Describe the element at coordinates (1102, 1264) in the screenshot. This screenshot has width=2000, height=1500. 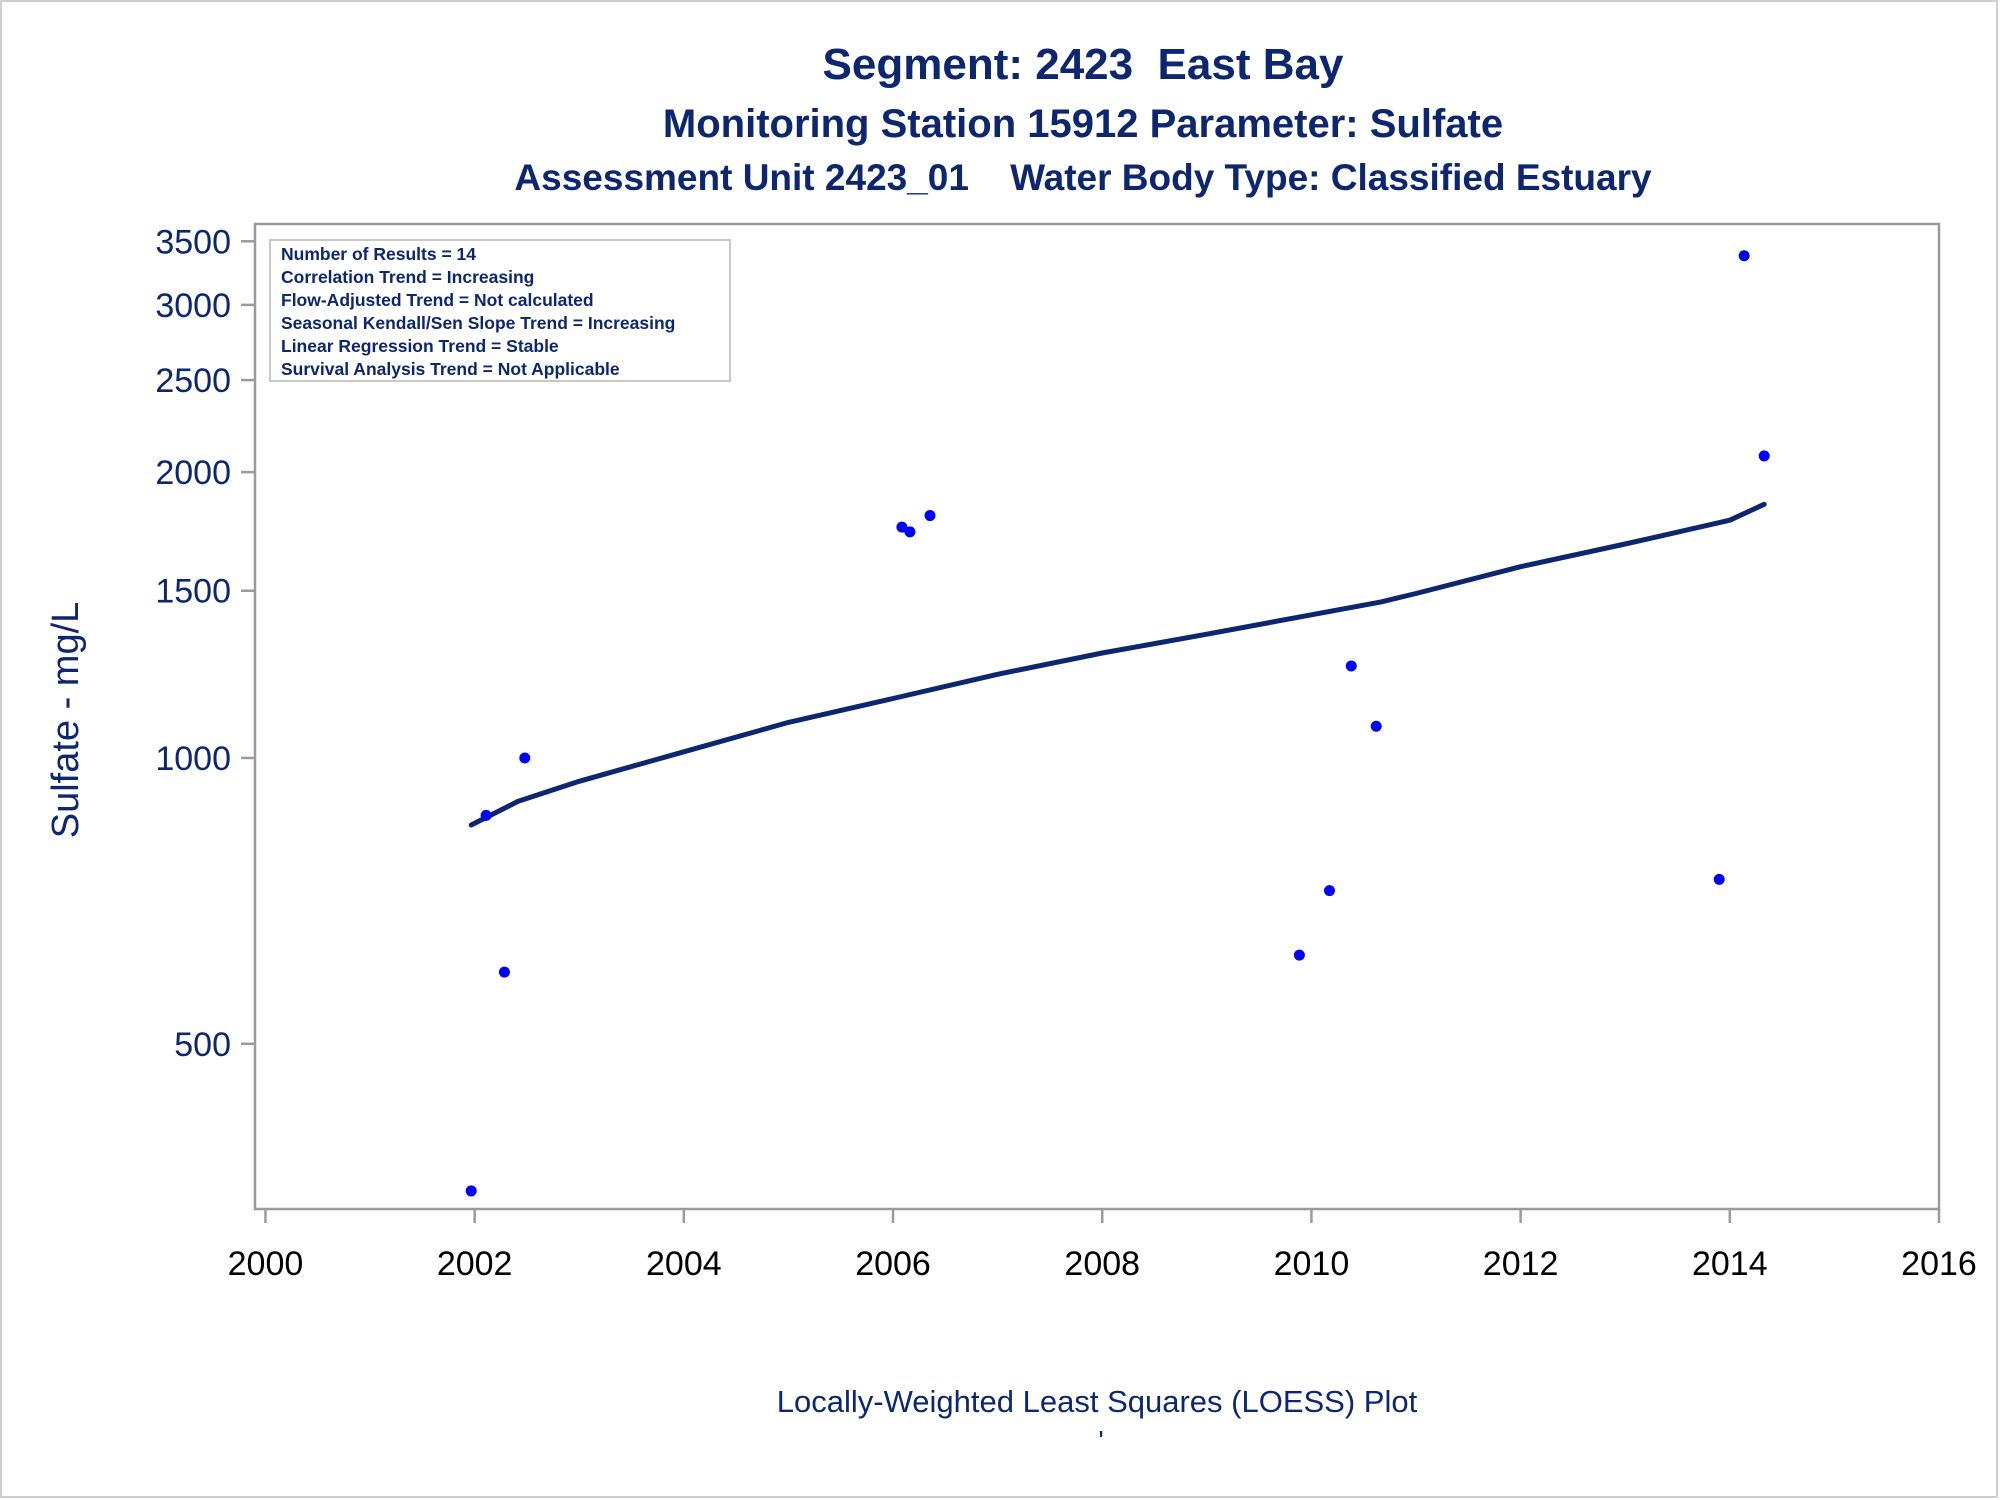
I see `x-tick-label: 2008` at that location.